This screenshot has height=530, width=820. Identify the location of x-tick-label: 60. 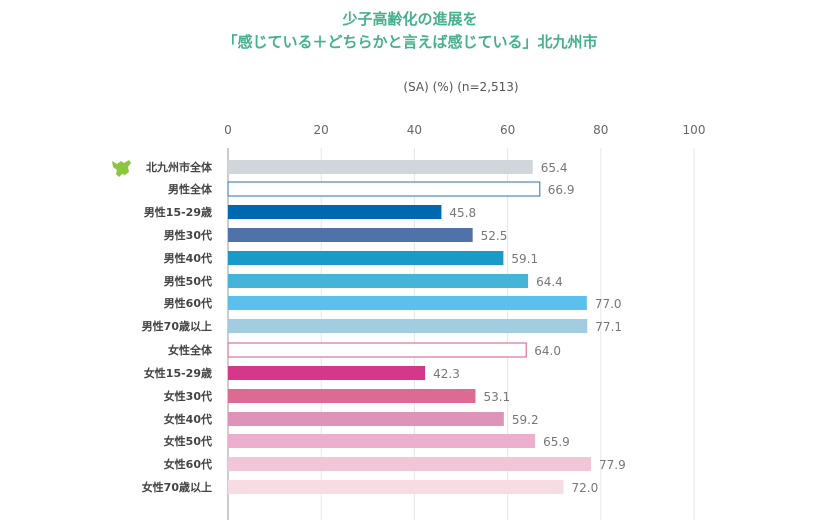
(507, 130).